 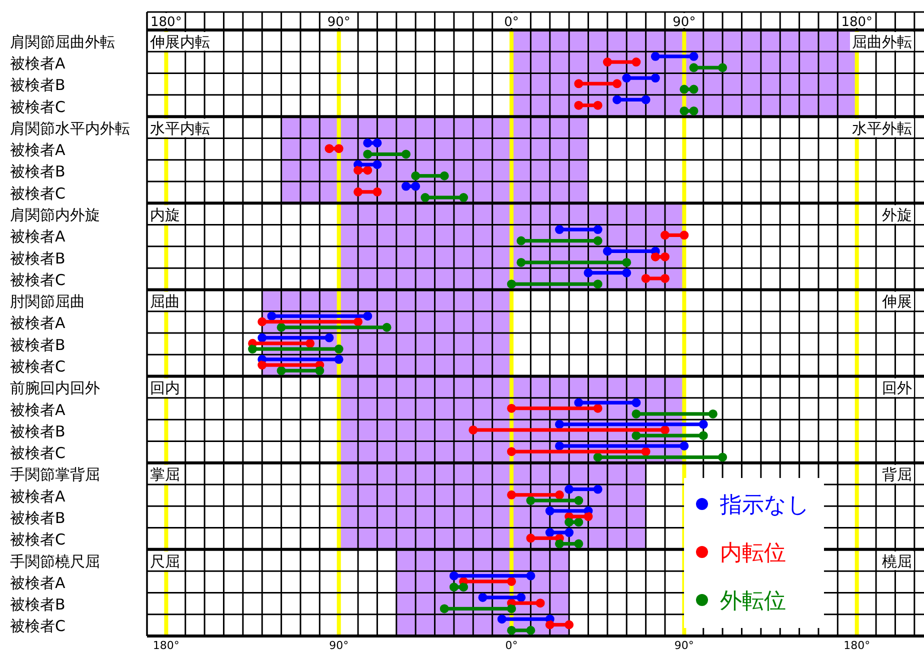 What do you see at coordinates (165, 561) in the screenshot?
I see `annotation: 尺屈` at bounding box center [165, 561].